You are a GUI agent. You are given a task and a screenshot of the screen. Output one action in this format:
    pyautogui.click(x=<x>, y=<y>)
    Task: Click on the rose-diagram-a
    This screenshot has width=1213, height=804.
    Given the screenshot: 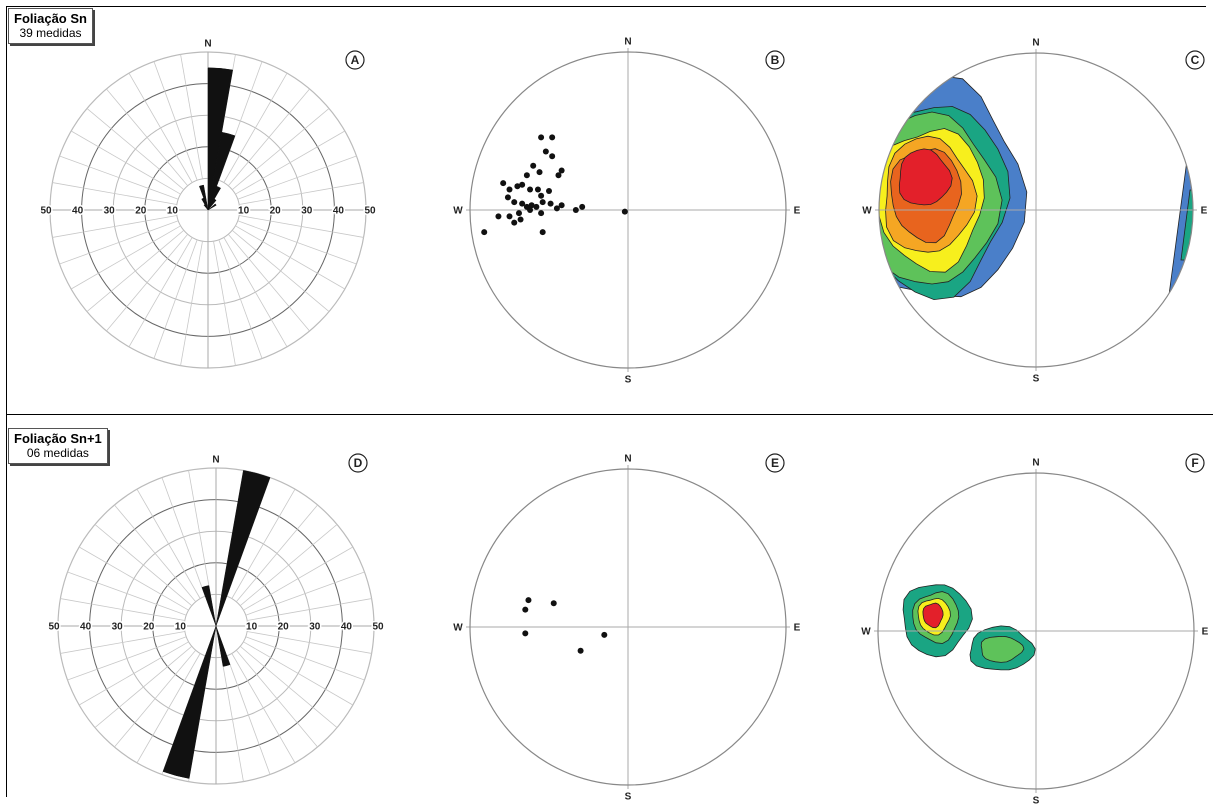 What is the action you would take?
    pyautogui.click(x=208, y=210)
    